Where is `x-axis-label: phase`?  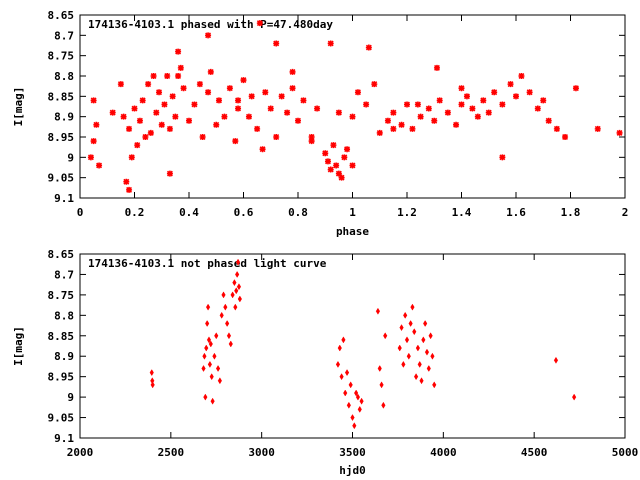
x-axis-label: phase is located at coordinates (352, 231).